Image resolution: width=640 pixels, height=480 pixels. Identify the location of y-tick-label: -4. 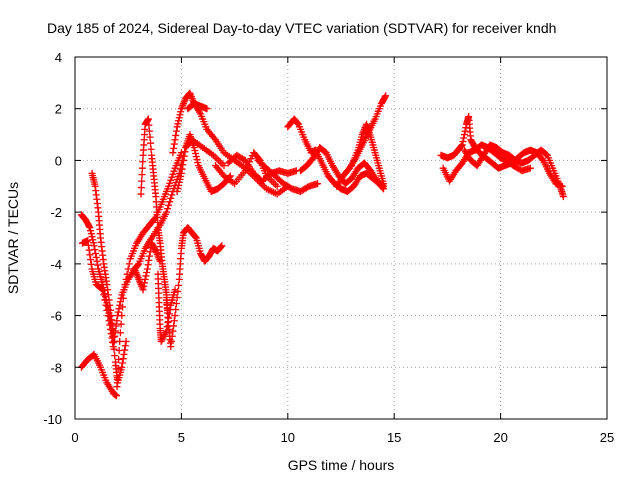
(56, 264).